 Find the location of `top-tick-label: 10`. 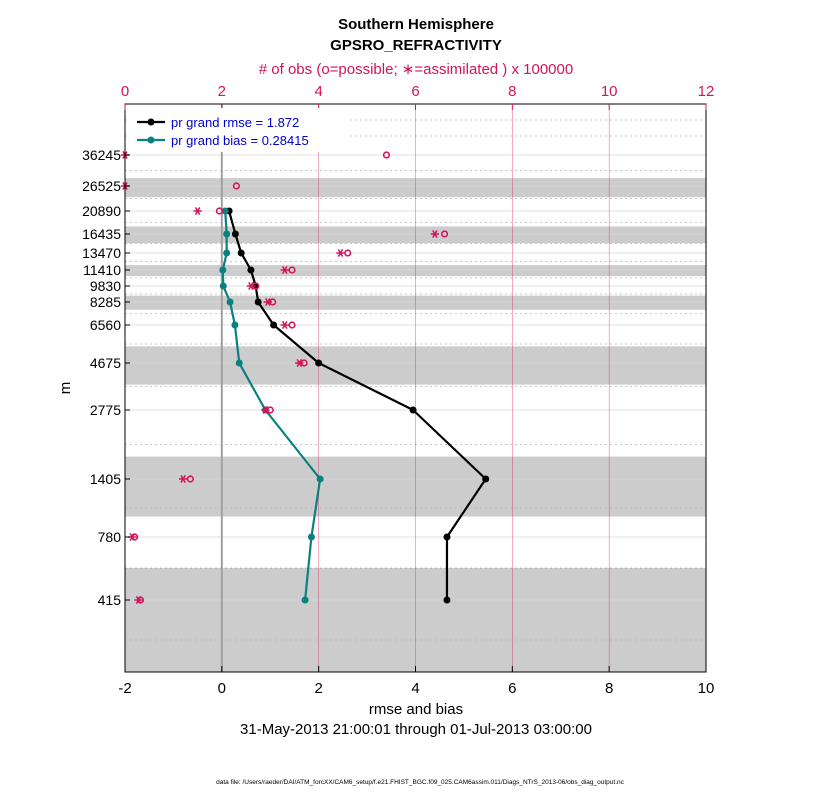

top-tick-label: 10 is located at coordinates (609, 91).